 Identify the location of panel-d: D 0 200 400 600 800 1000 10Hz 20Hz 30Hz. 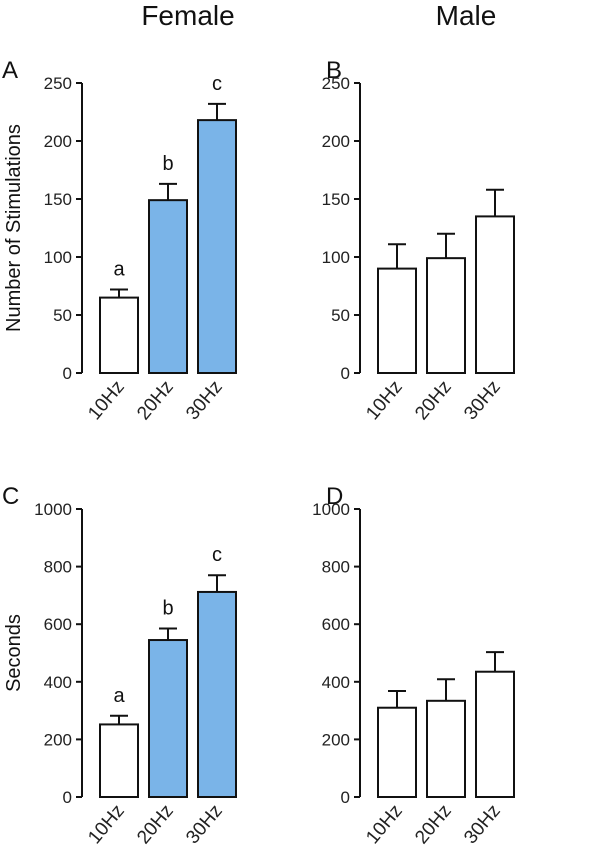
(413, 665).